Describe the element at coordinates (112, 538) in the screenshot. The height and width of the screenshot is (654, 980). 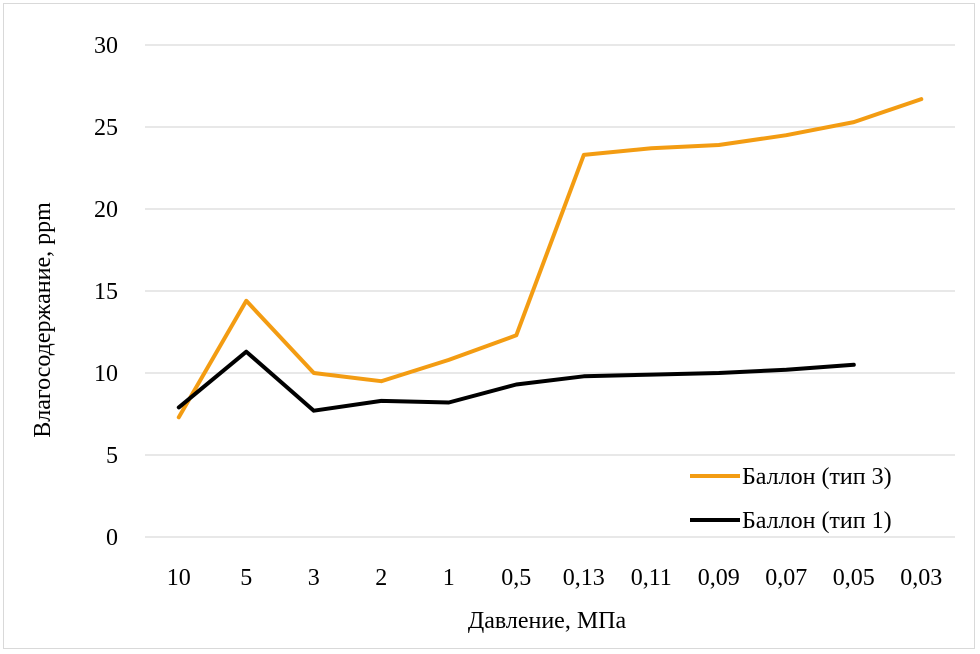
I see `y-tick-label: 0` at that location.